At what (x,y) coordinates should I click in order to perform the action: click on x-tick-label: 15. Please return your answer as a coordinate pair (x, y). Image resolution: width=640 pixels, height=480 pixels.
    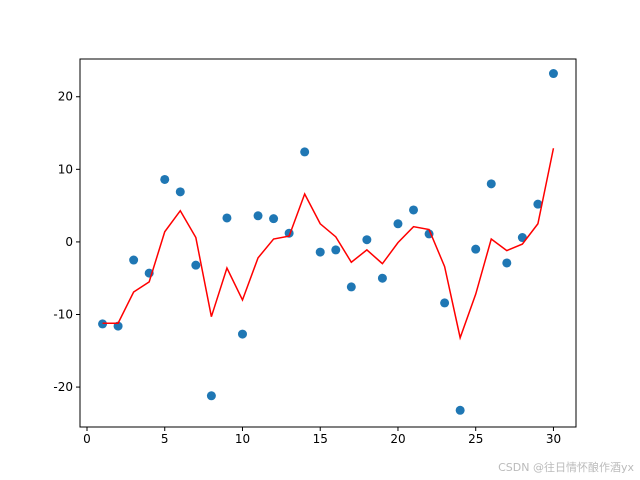
    Looking at the image, I should click on (320, 439).